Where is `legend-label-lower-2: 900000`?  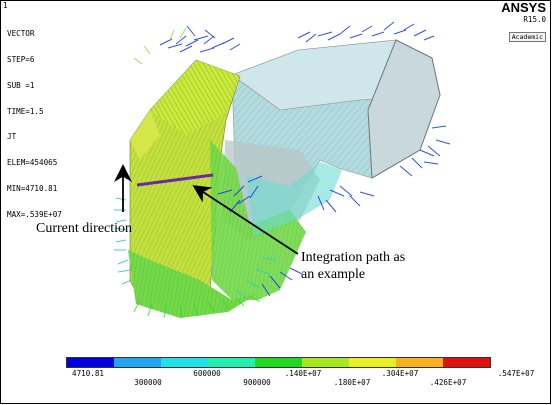
legend-label-lower-2: 900000 is located at coordinates (256, 382).